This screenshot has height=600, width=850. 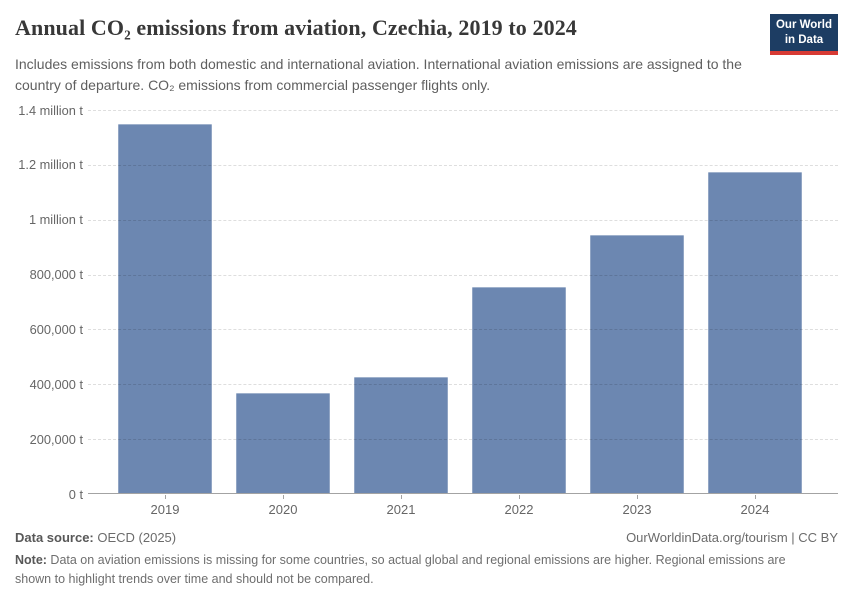 What do you see at coordinates (804, 39) in the screenshot?
I see `owid-logo-line2: in Data` at bounding box center [804, 39].